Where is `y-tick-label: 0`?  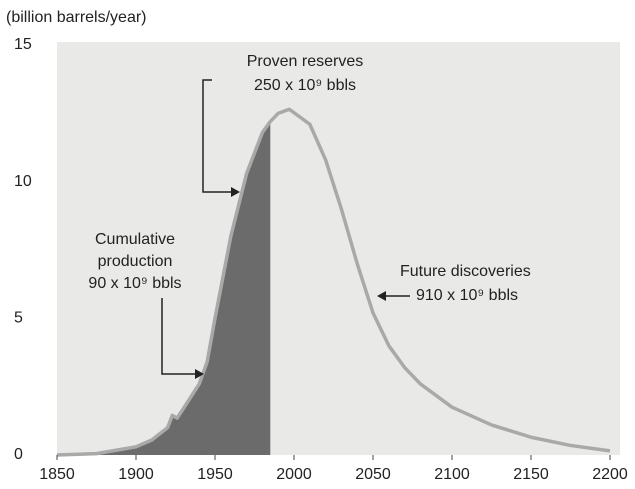
y-tick-label: 0 is located at coordinates (18, 454).